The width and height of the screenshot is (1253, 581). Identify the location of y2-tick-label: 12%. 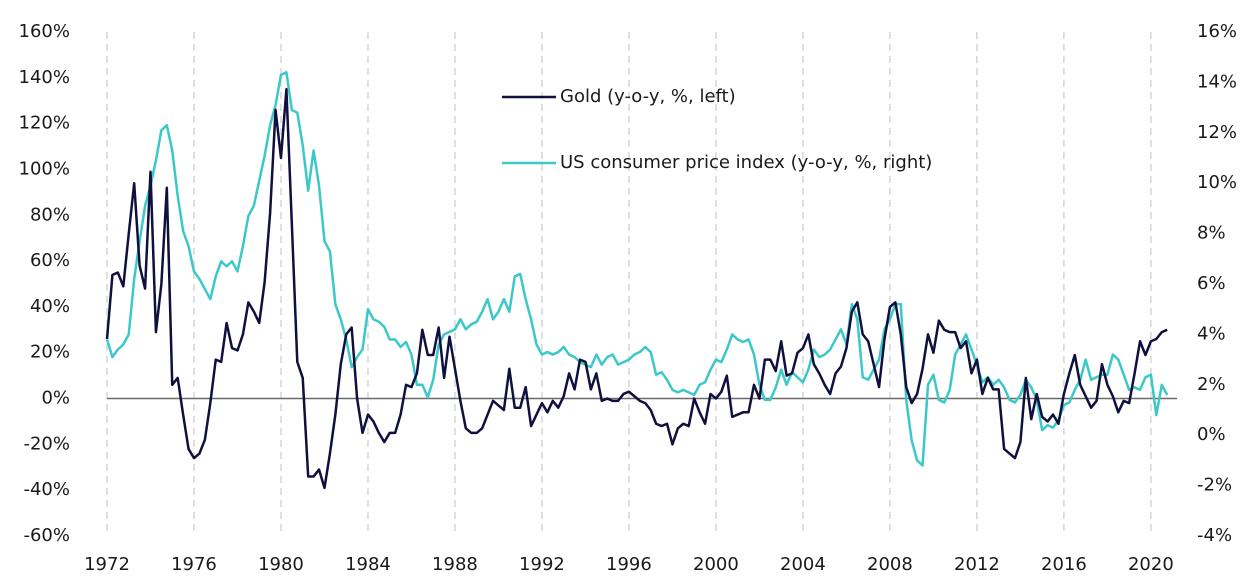
(1217, 132).